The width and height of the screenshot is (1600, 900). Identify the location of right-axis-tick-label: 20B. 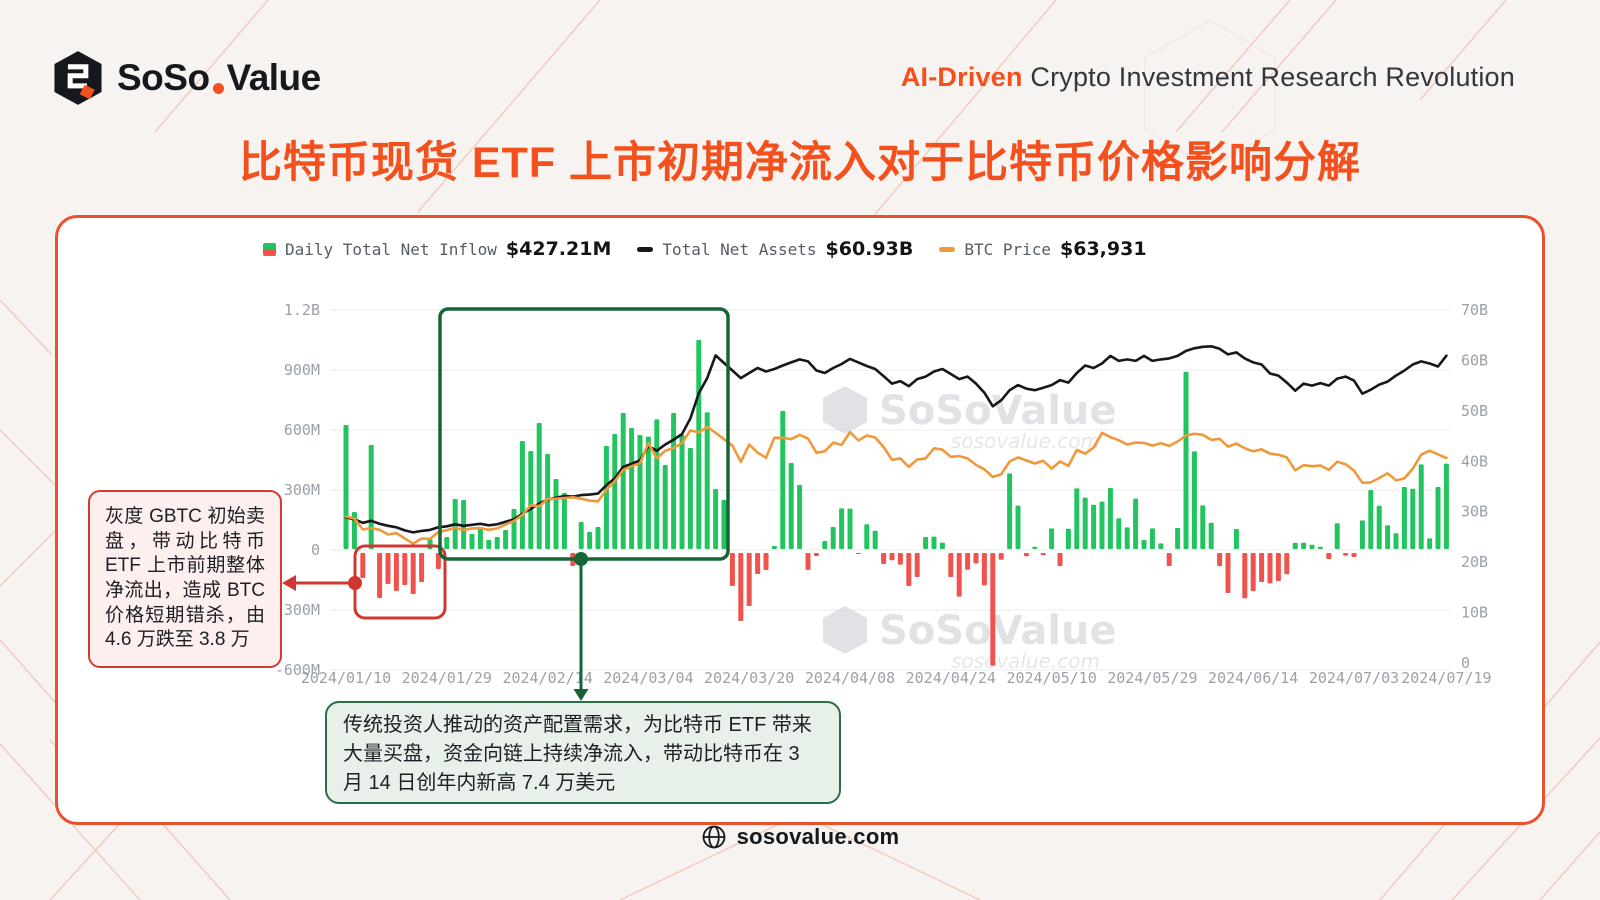
(1474, 562).